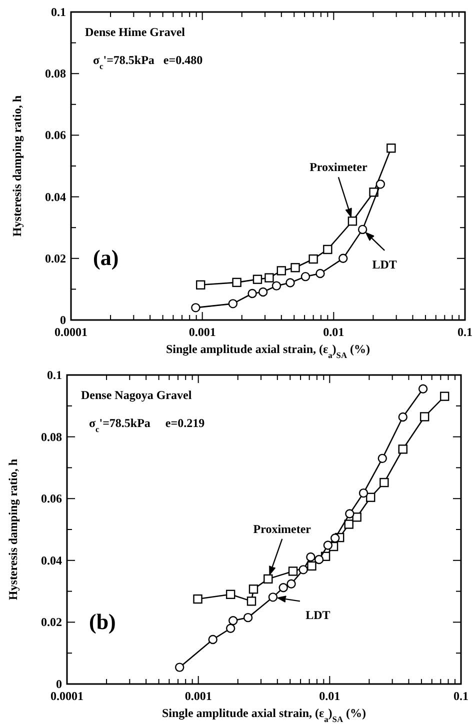  Describe the element at coordinates (147, 425) in the screenshot. I see `text: σ$_{c}$'=78.5kPa e=0.219` at that location.